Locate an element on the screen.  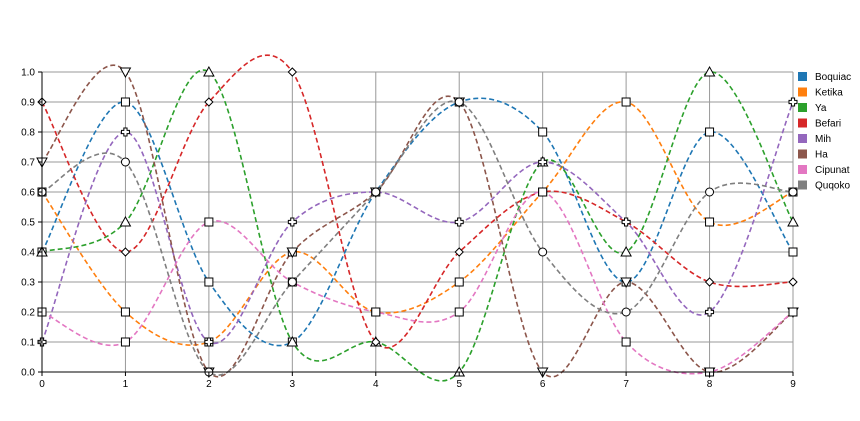
x-tick-label: 4 is located at coordinates (376, 384).